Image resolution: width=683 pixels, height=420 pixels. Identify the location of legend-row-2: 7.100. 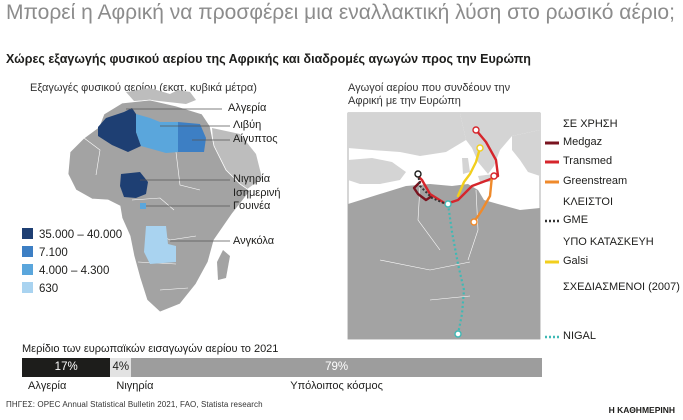
(45, 253).